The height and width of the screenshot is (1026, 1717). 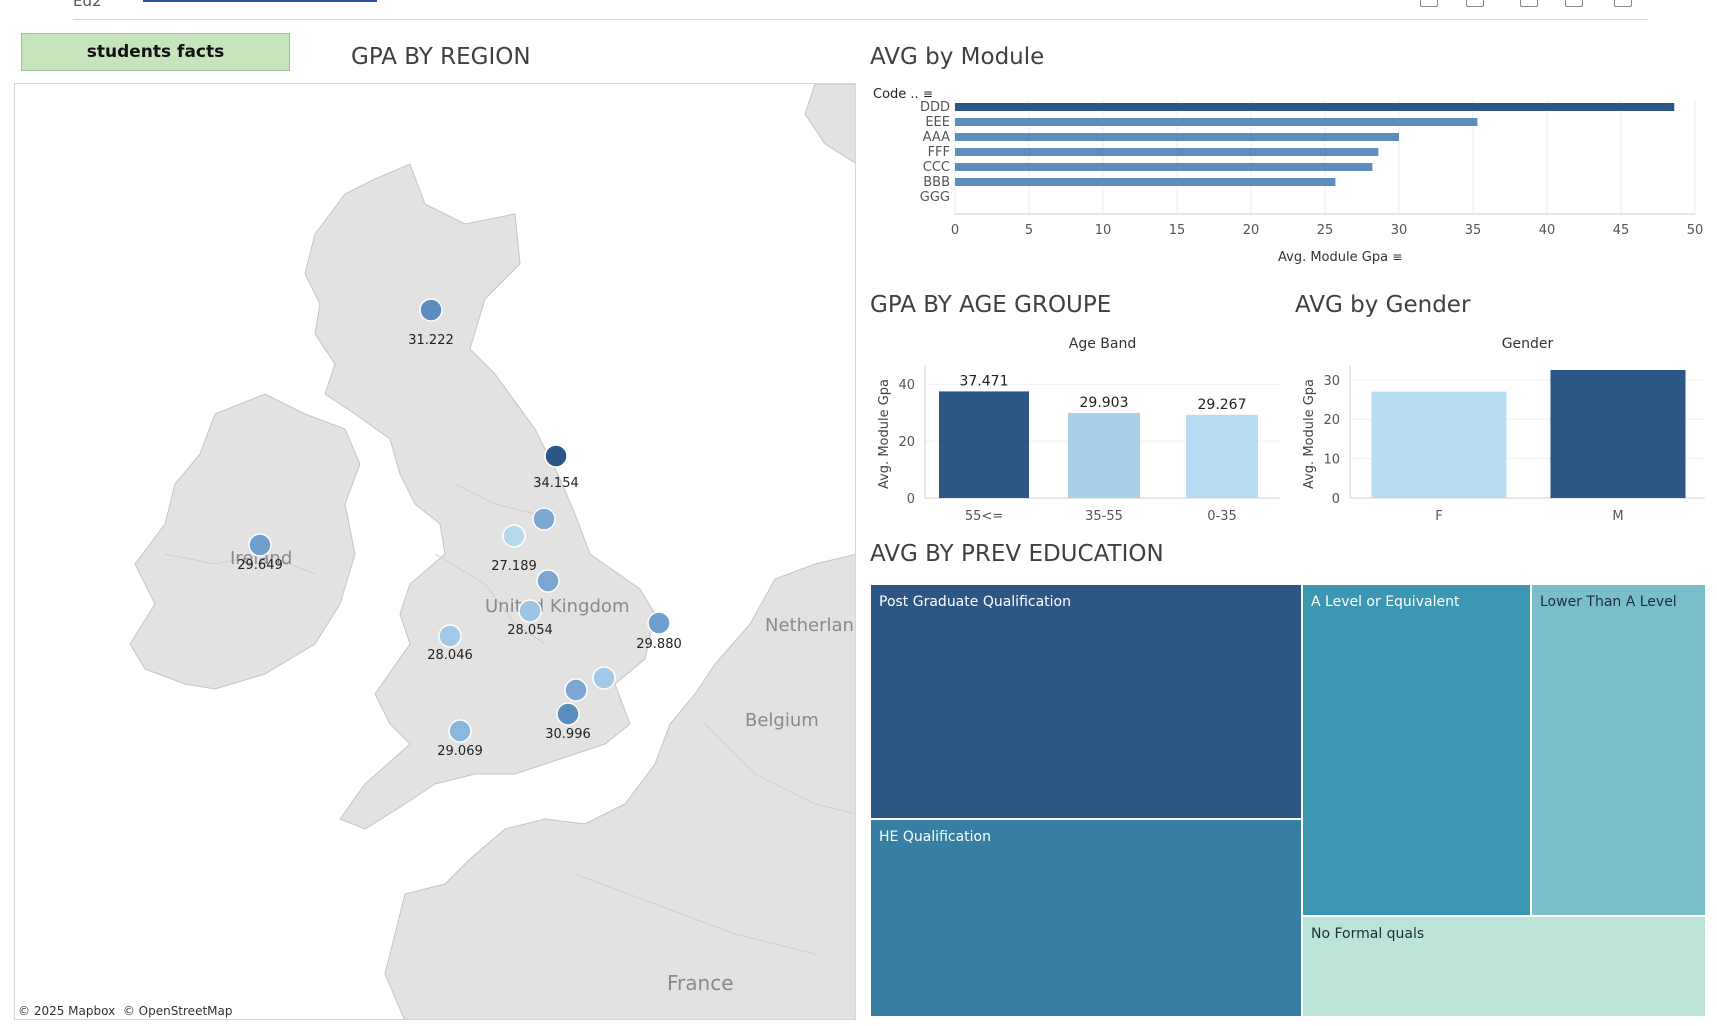 I want to click on northern-landmass-corner, so click(x=829, y=124).